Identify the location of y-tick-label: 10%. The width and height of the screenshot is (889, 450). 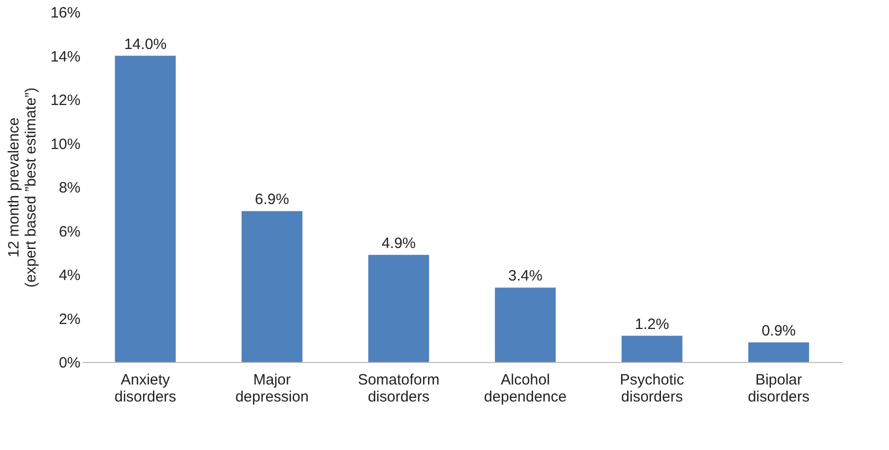
(65, 144).